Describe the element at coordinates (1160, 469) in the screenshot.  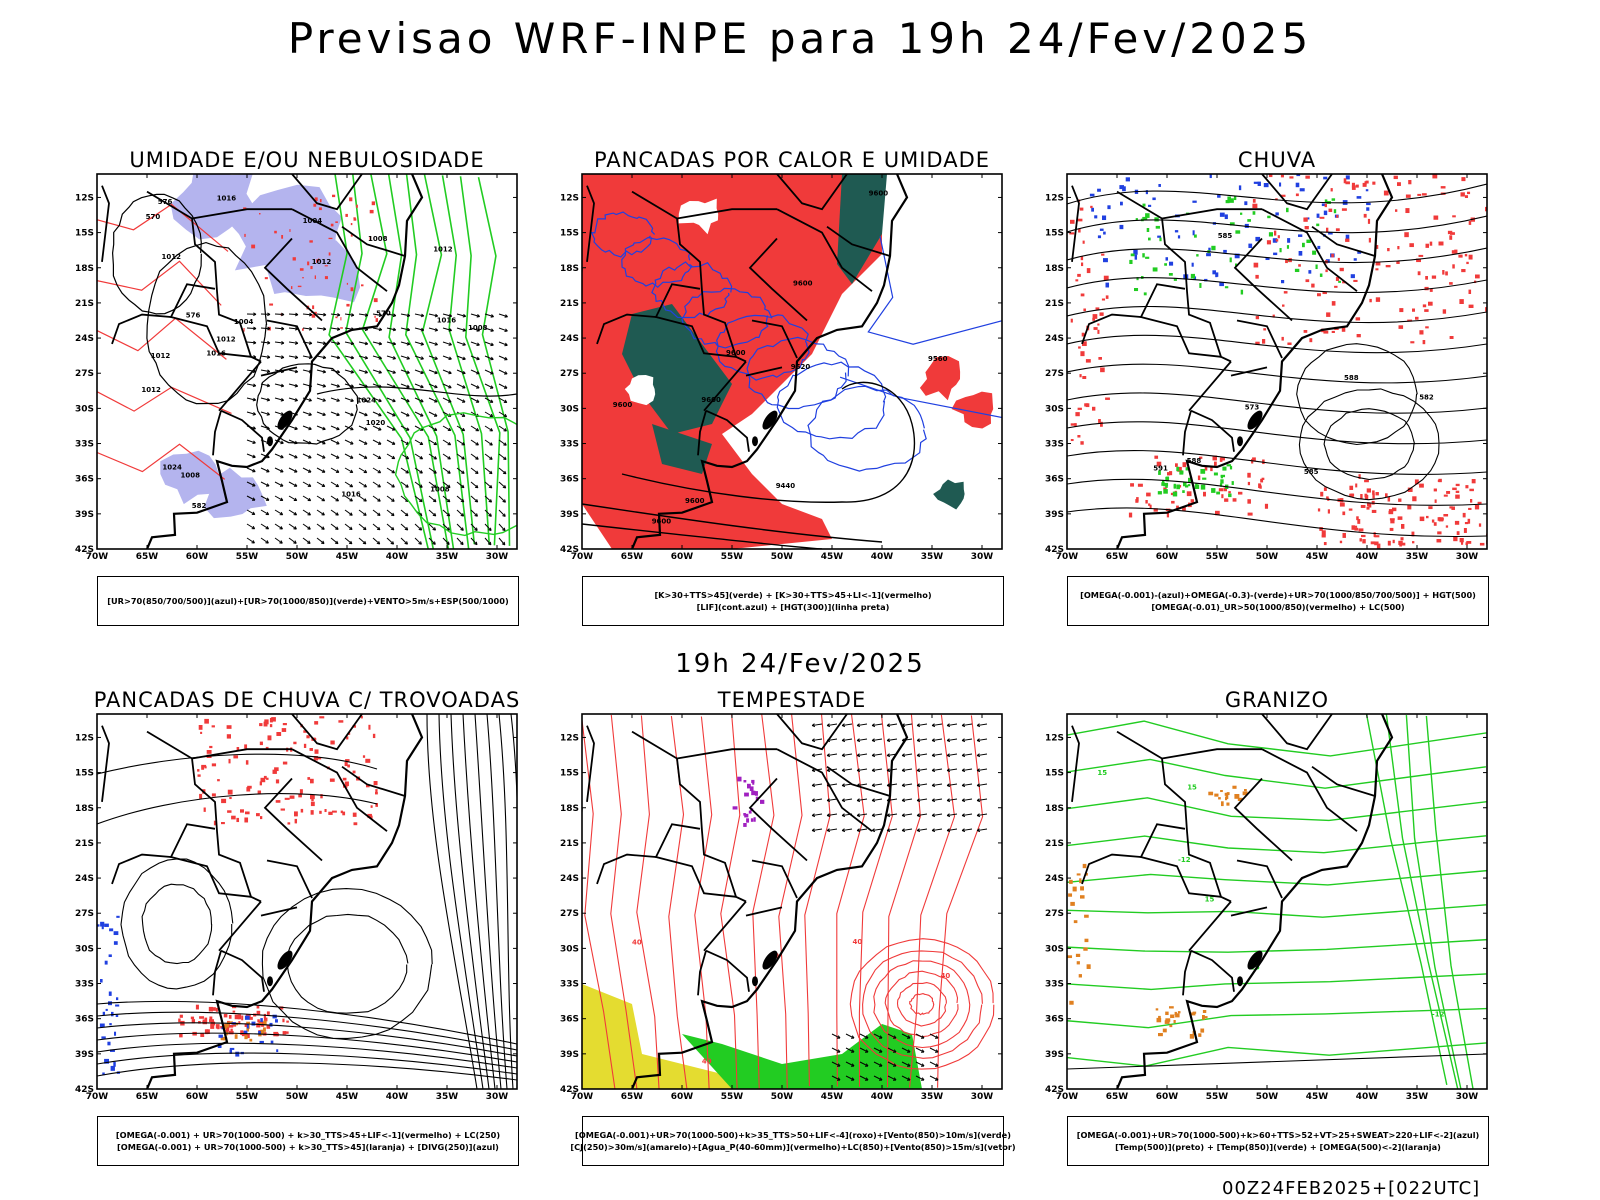
I see `contour-label: 591` at that location.